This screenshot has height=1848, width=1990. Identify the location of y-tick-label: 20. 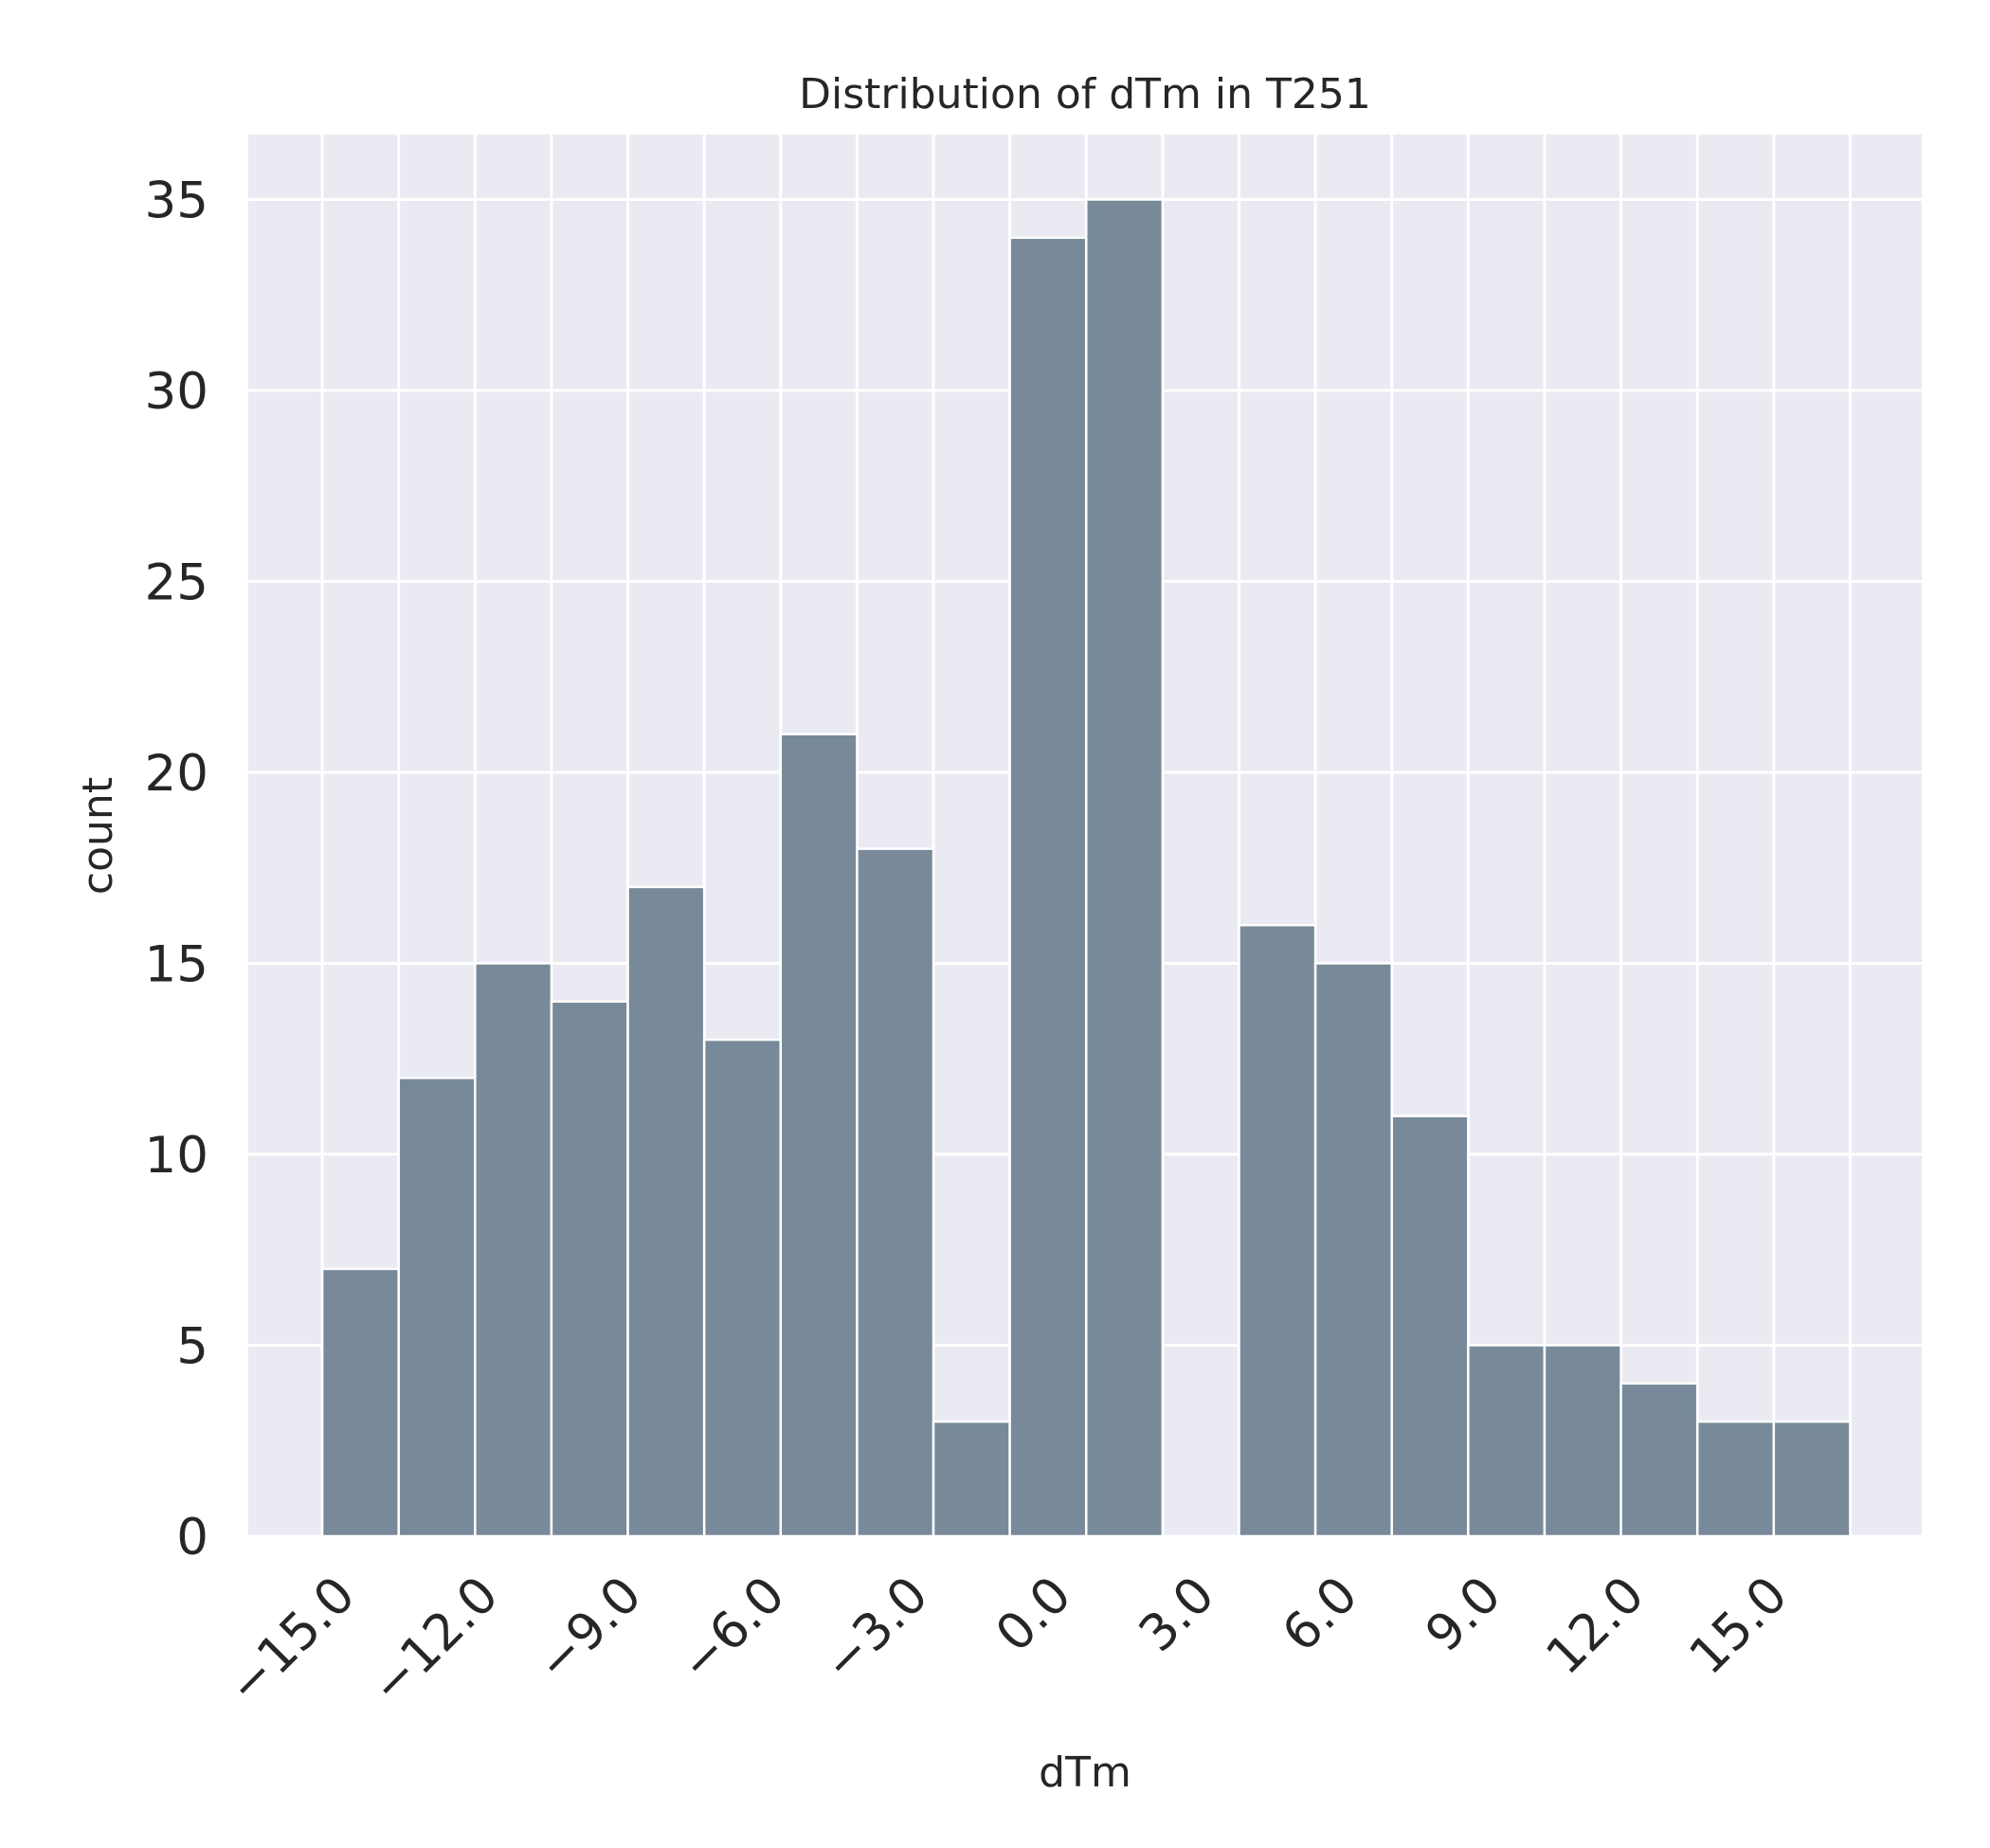
(176, 774).